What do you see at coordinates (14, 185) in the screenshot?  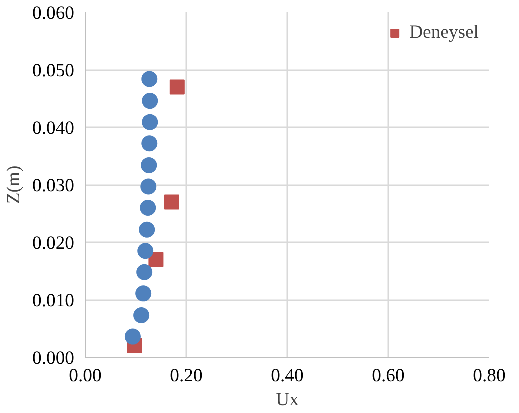 I see `y-axis-title: Z(m)` at bounding box center [14, 185].